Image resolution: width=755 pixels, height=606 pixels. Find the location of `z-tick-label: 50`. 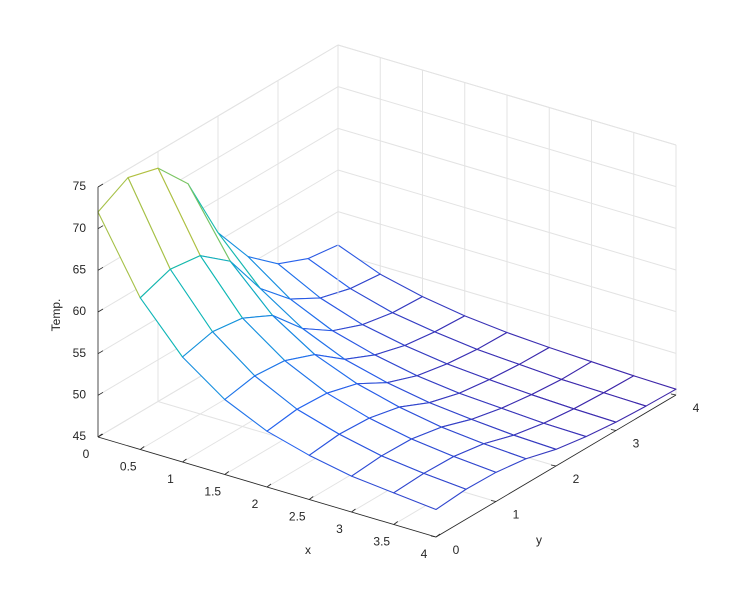

z-tick-label: 50 is located at coordinates (80, 395).